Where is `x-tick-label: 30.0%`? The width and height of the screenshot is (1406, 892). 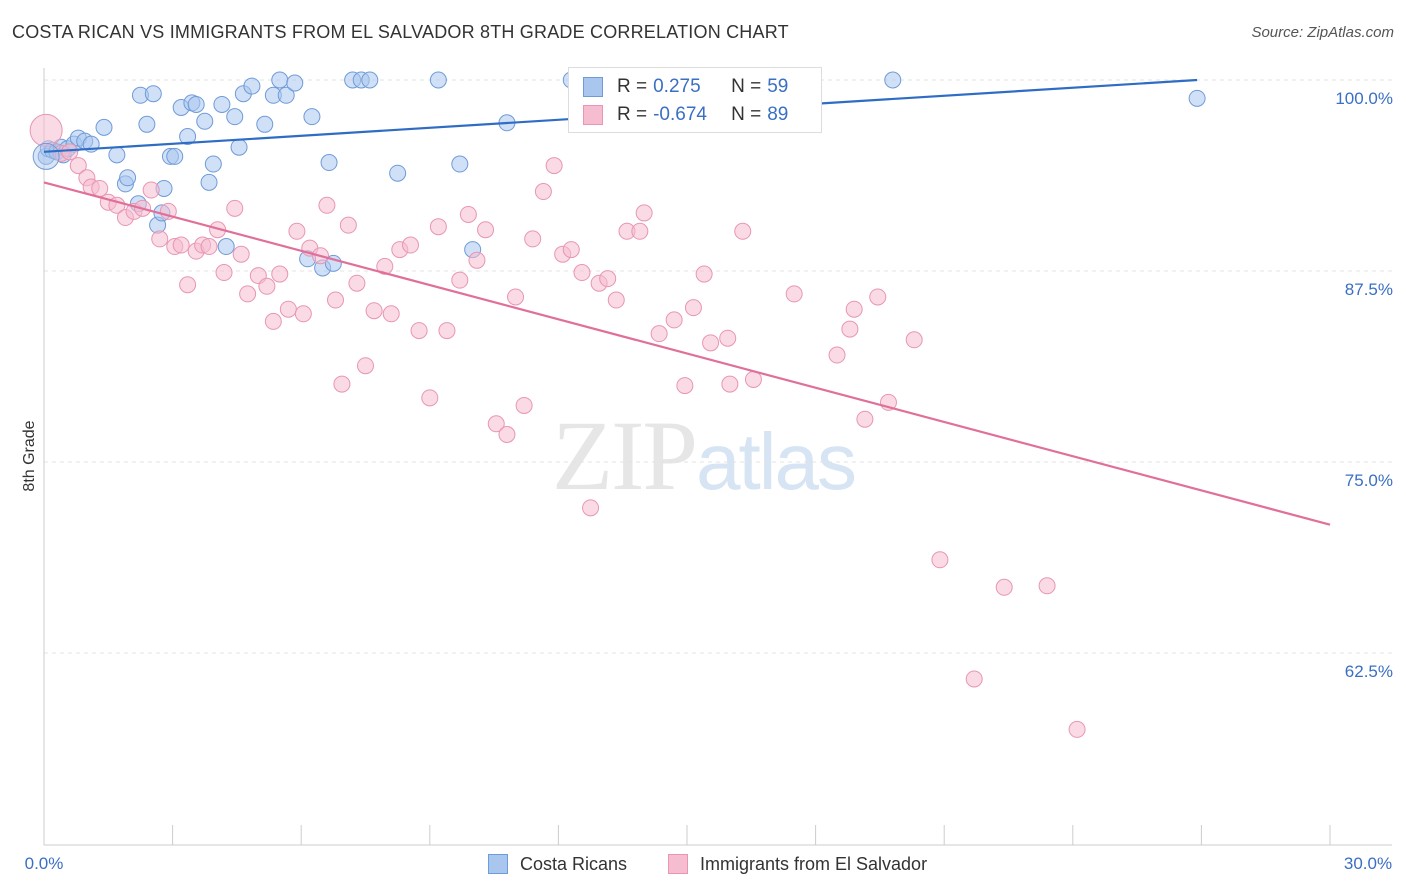 x-tick-label: 30.0% is located at coordinates (1368, 863).